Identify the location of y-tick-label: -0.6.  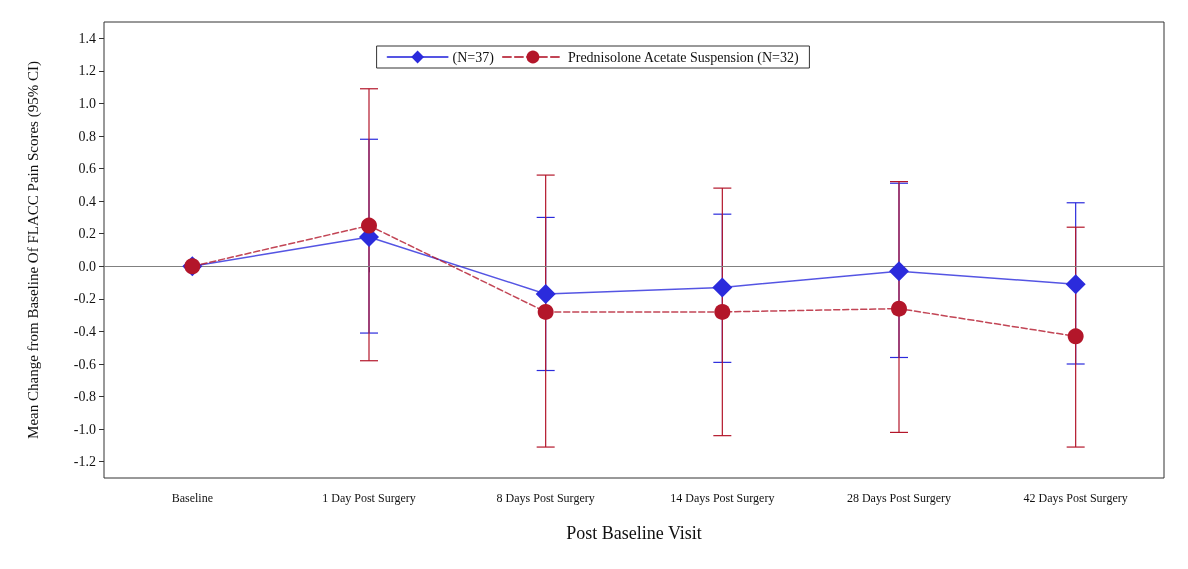
(84, 364).